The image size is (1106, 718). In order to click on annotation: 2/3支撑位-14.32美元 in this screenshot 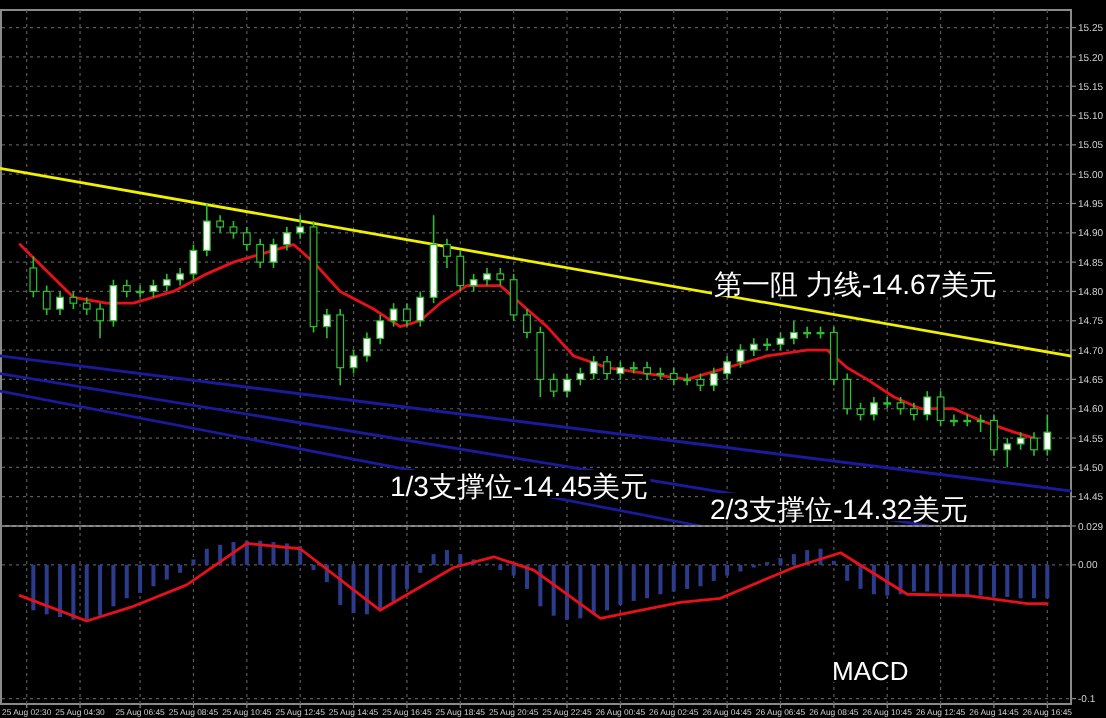, I will do `click(839, 509)`.